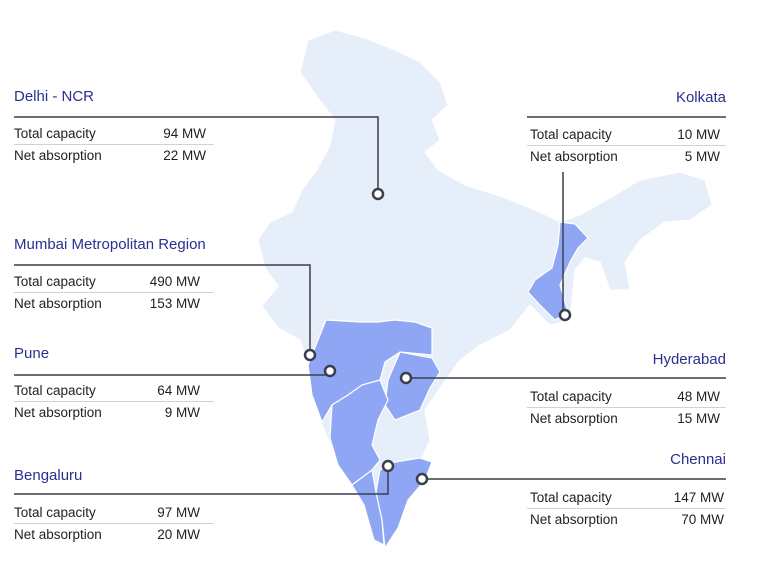 The width and height of the screenshot is (775, 574). I want to click on hyderabad-absorption-value: 15 MW, so click(698, 418).